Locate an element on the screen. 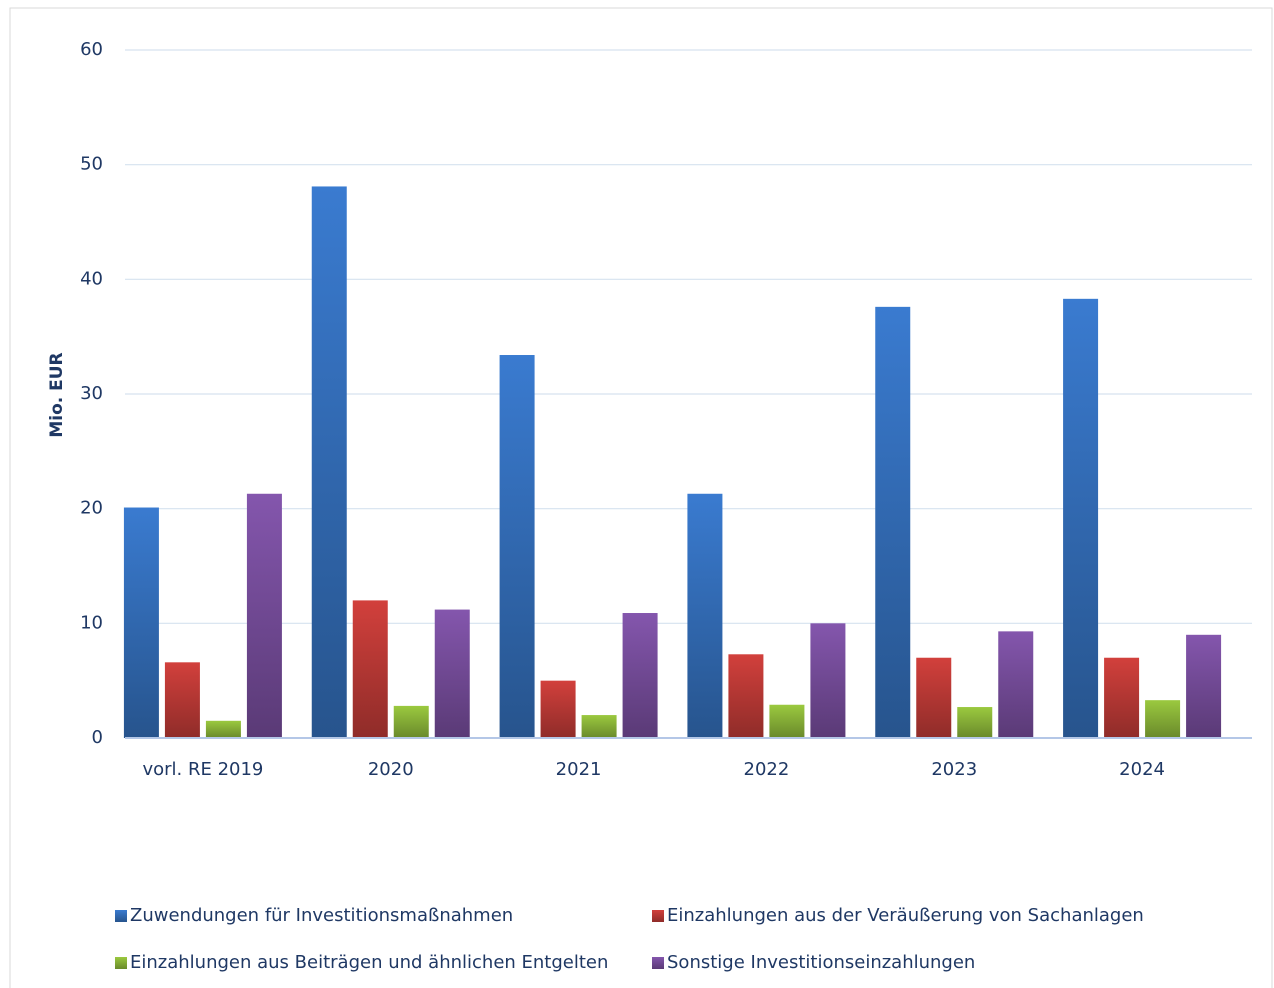 The height and width of the screenshot is (988, 1274). y-tick-label: 30 is located at coordinates (91, 393).